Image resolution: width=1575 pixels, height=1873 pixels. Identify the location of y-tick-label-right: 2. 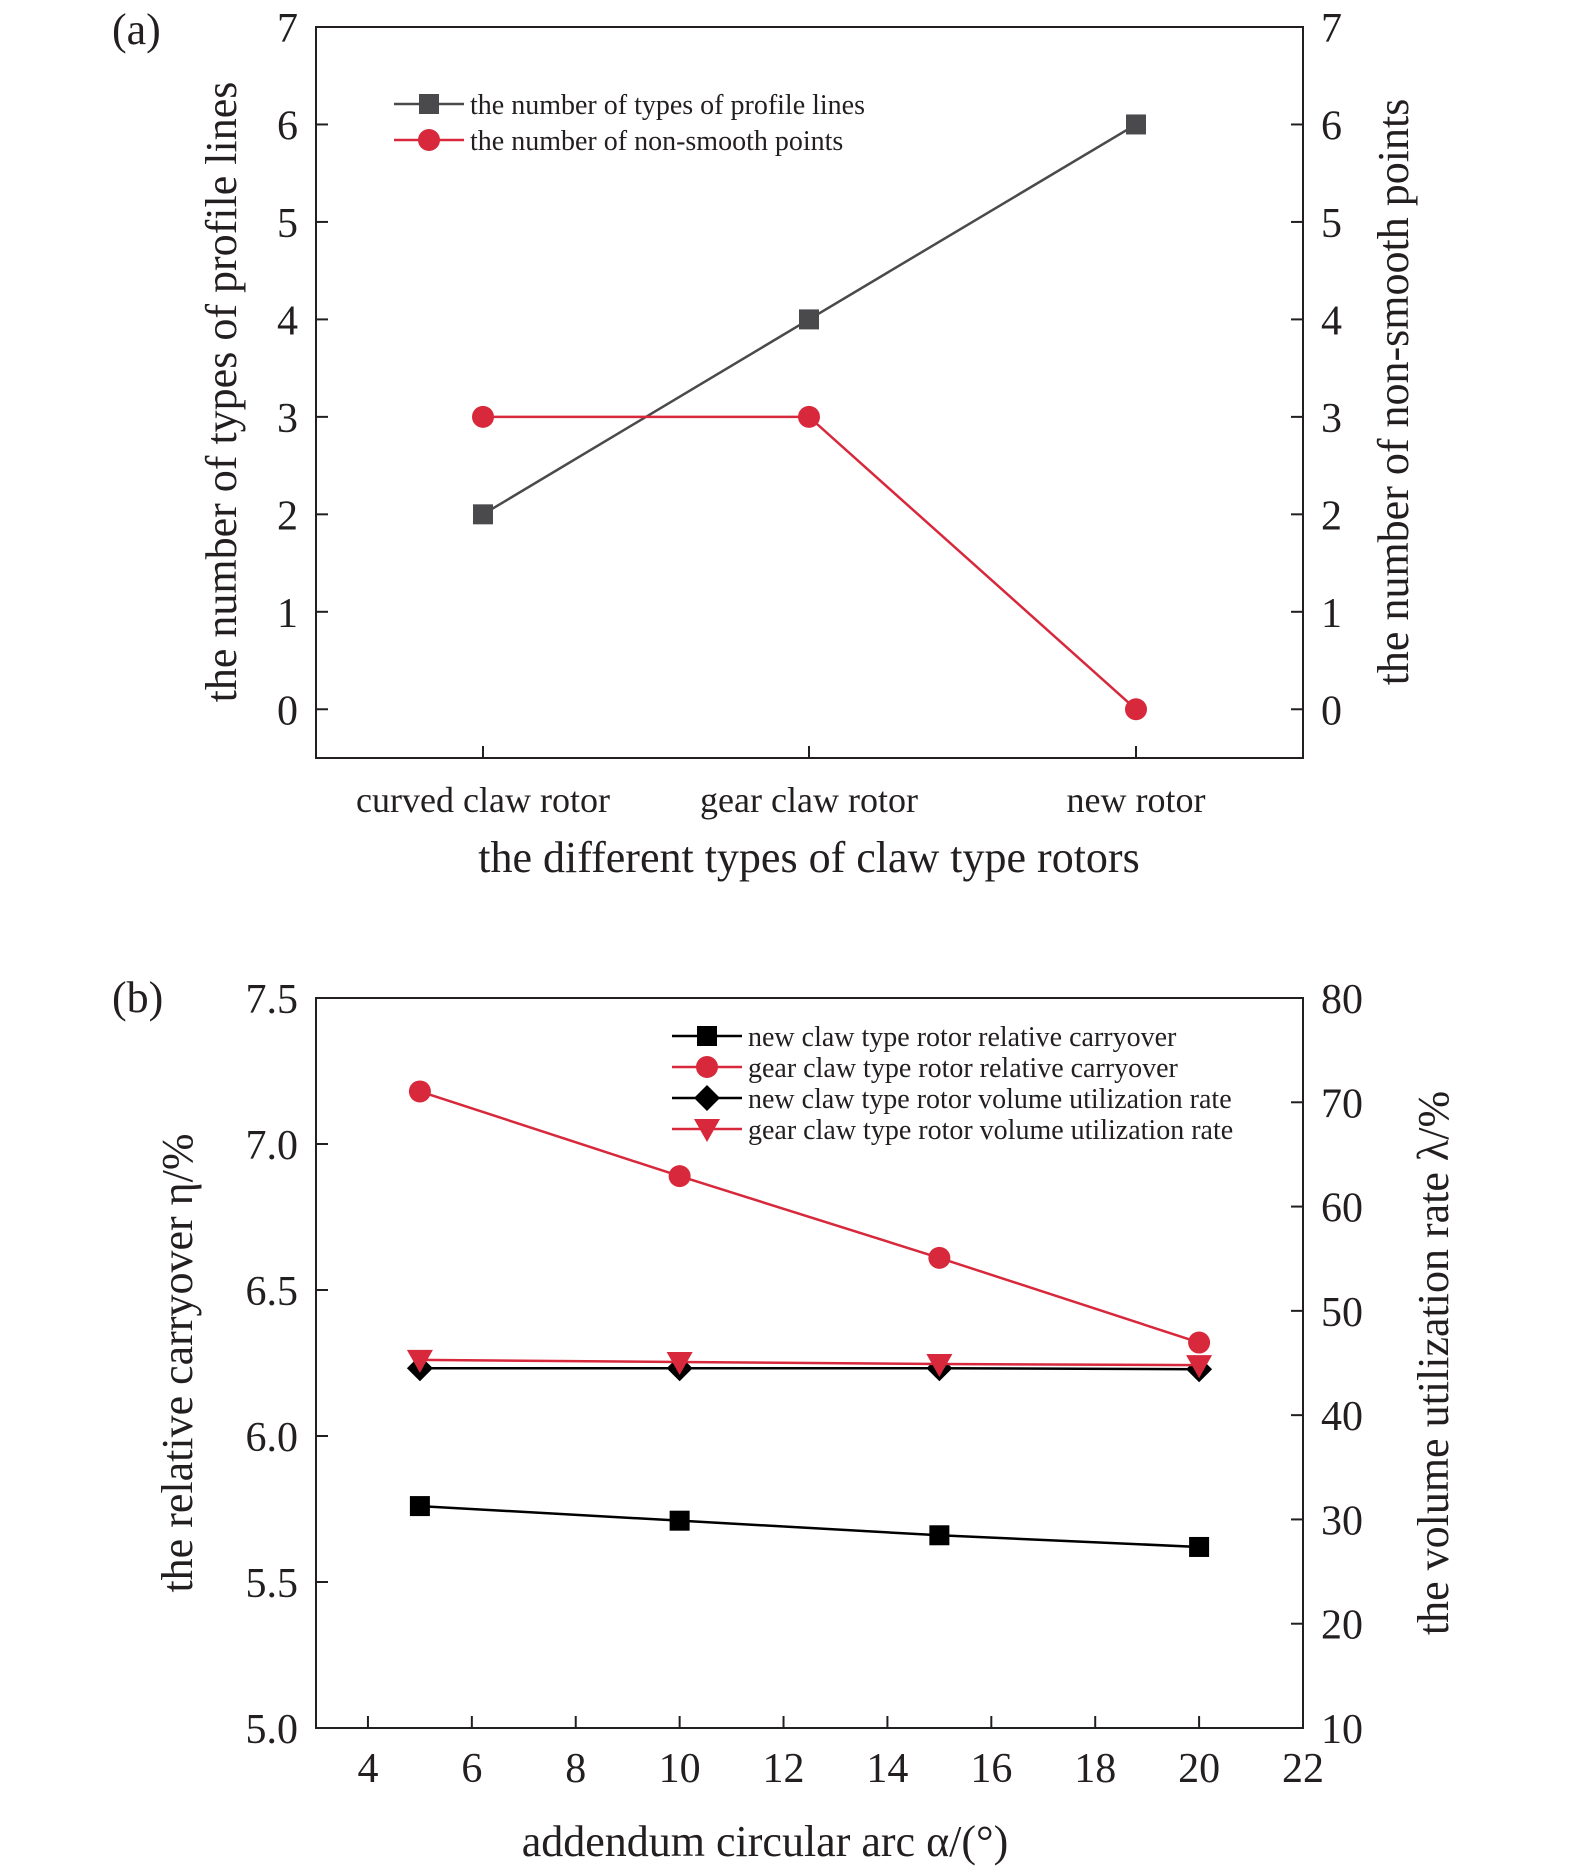
(1331, 516).